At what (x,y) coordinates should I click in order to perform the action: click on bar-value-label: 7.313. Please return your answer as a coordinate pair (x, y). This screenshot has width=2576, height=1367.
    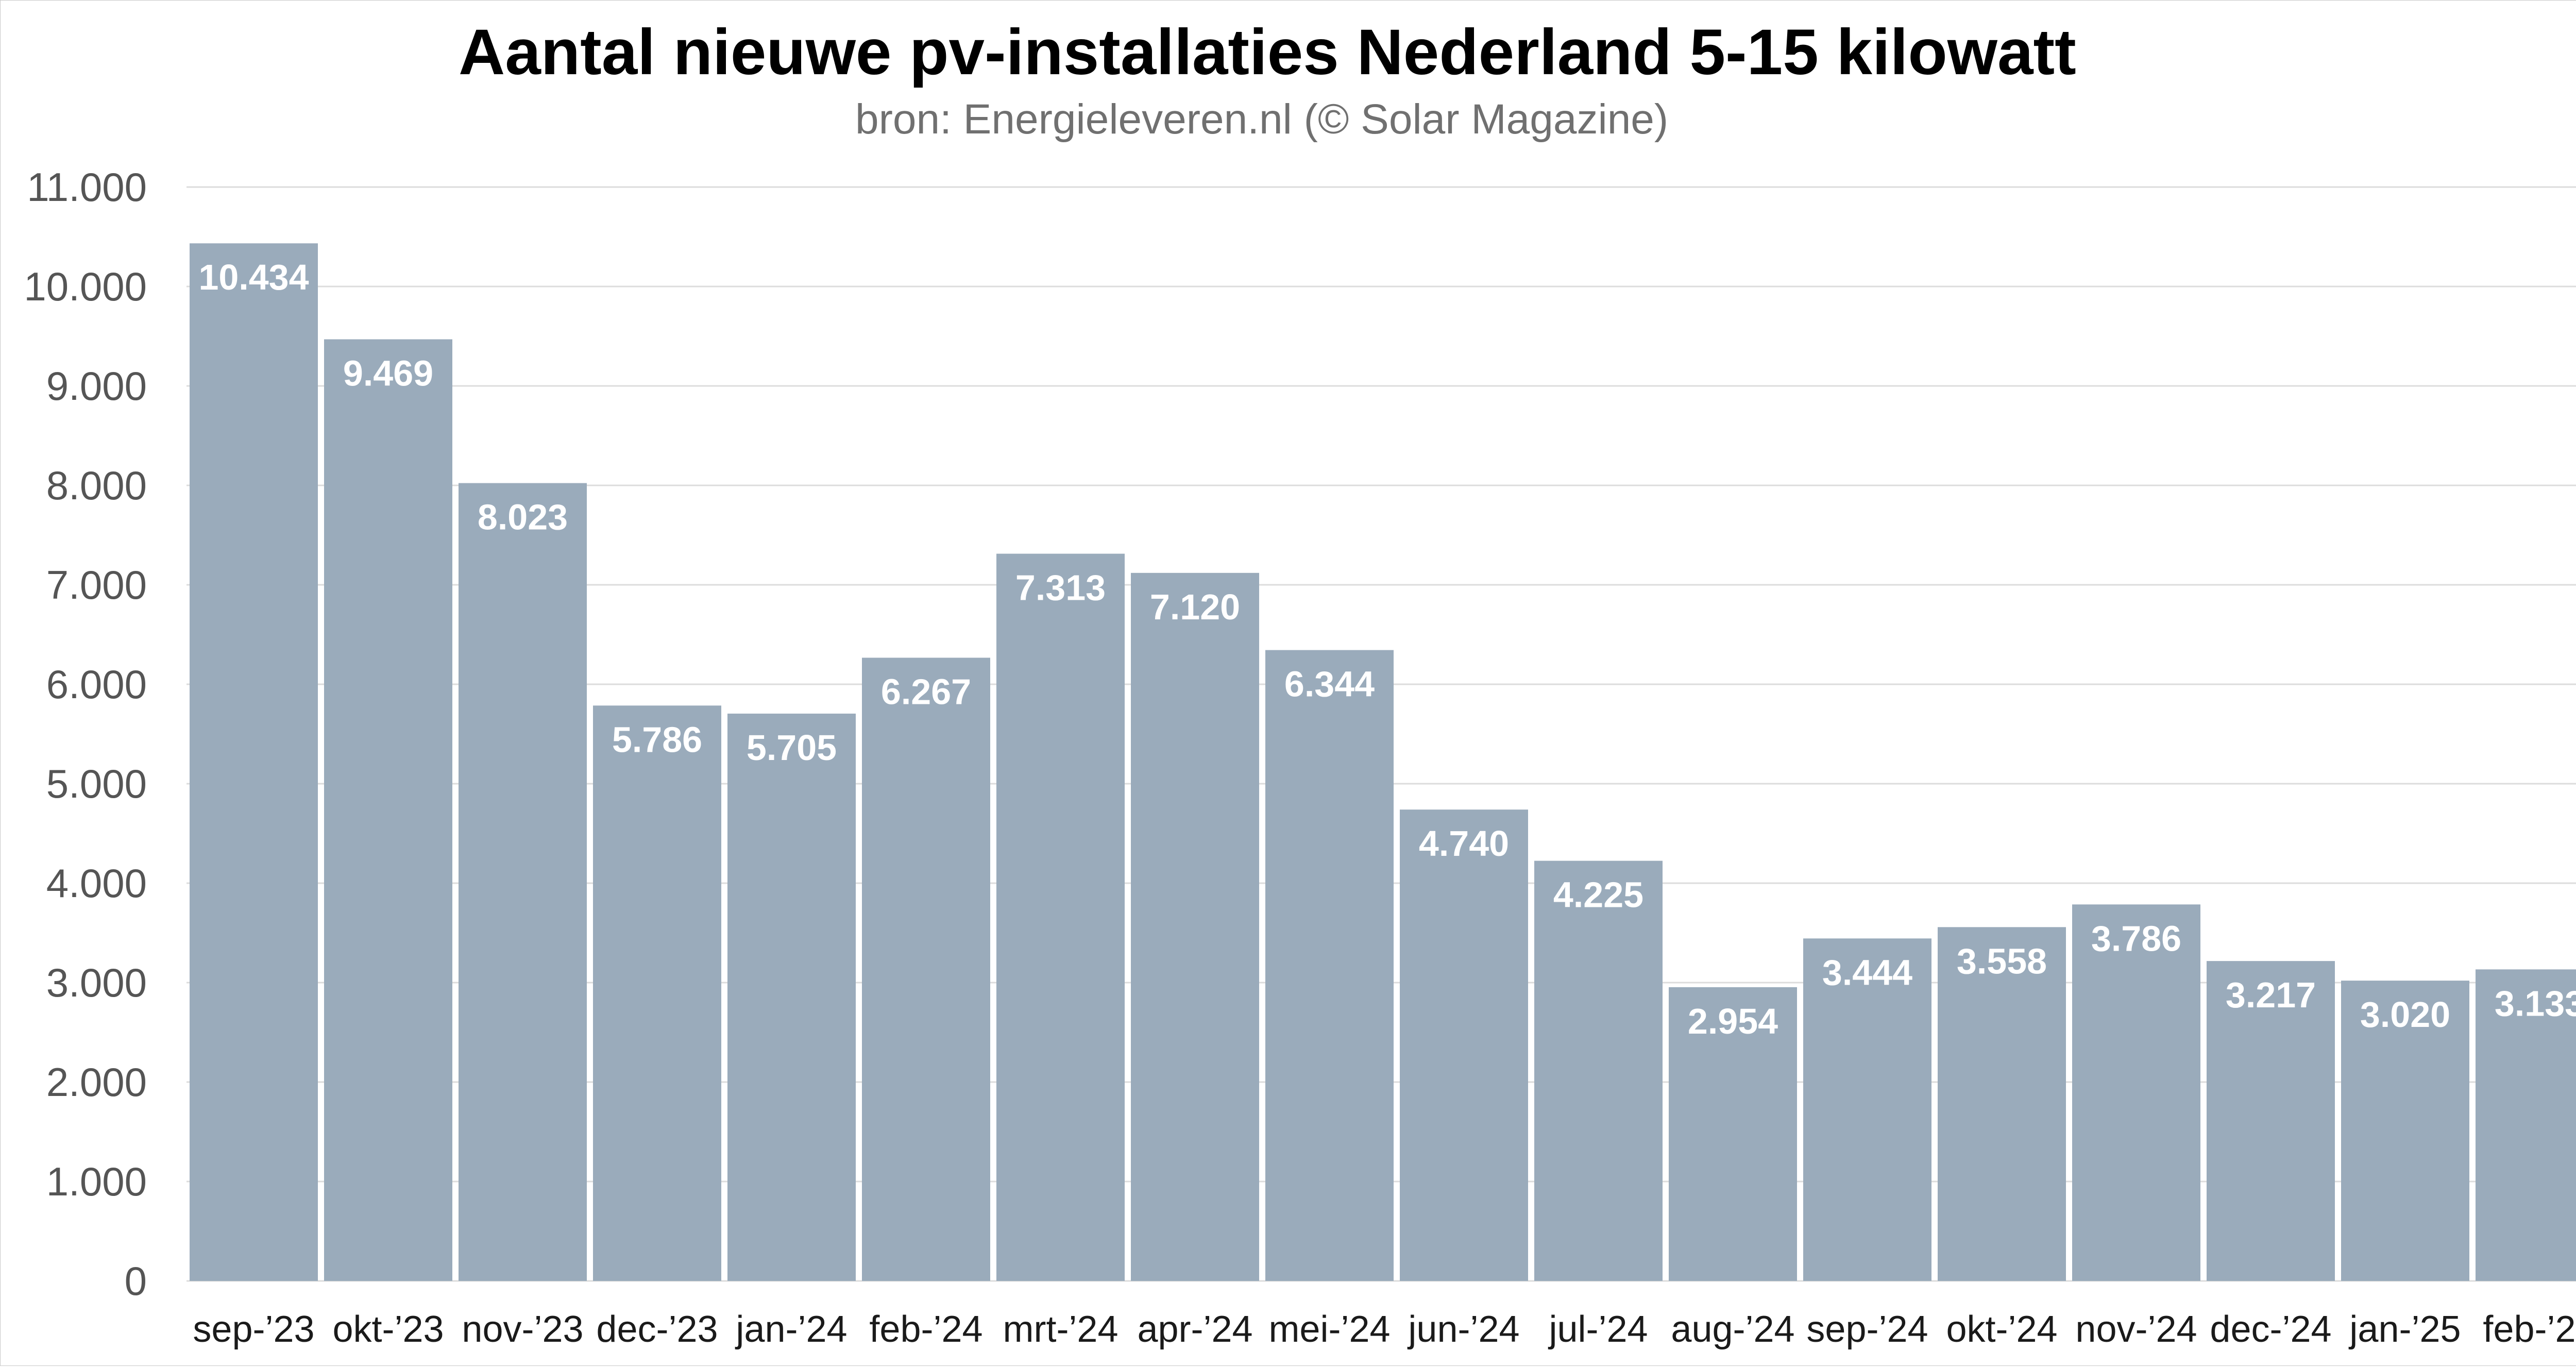
    Looking at the image, I should click on (1060, 588).